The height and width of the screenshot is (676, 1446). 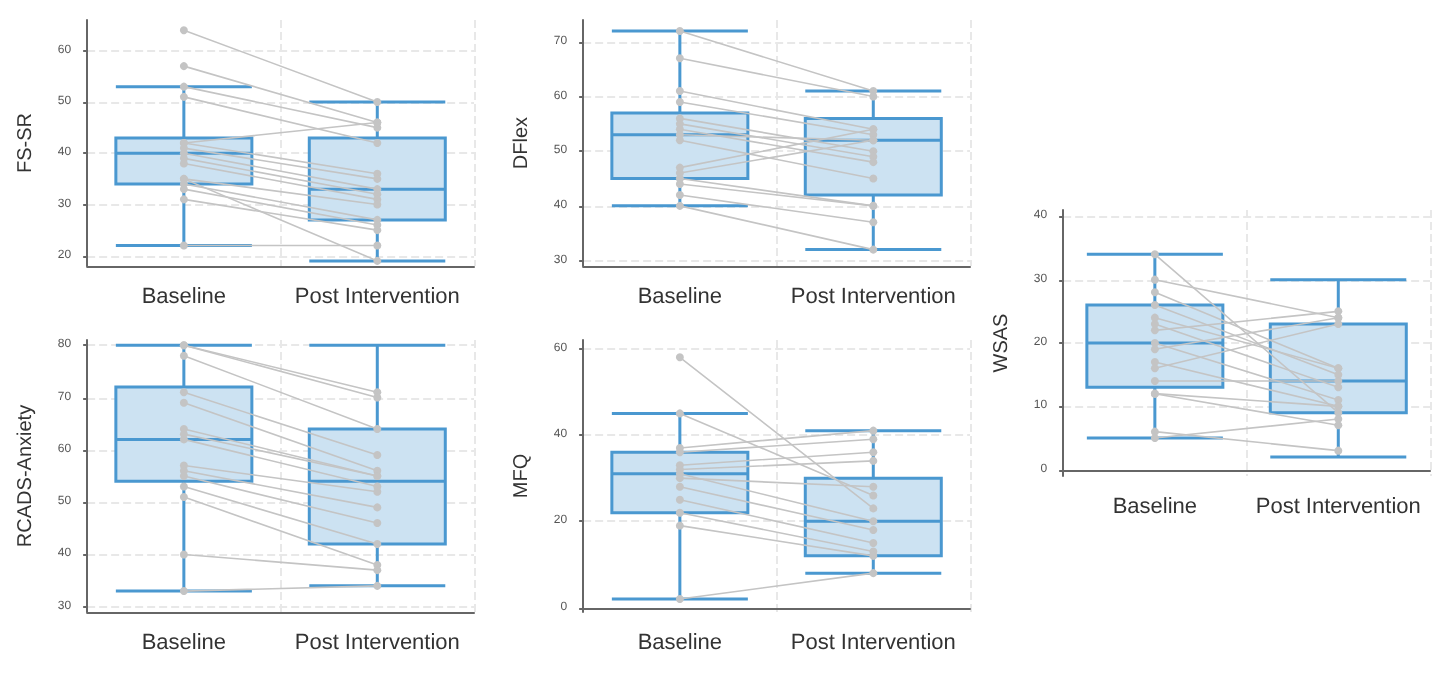 What do you see at coordinates (26, 476) in the screenshot?
I see `y-axis-title: RCADS-Anxiety` at bounding box center [26, 476].